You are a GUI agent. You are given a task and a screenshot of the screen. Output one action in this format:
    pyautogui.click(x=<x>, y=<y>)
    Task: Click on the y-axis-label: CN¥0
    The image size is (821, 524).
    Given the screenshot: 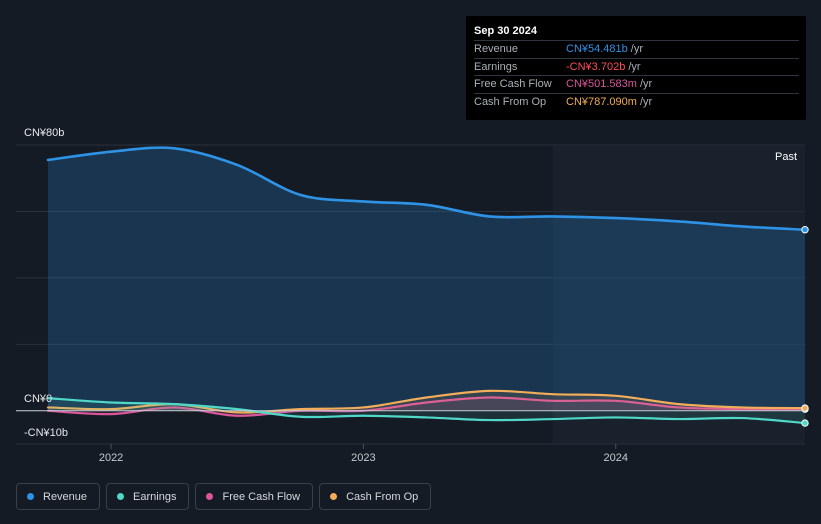 What is the action you would take?
    pyautogui.click(x=38, y=399)
    